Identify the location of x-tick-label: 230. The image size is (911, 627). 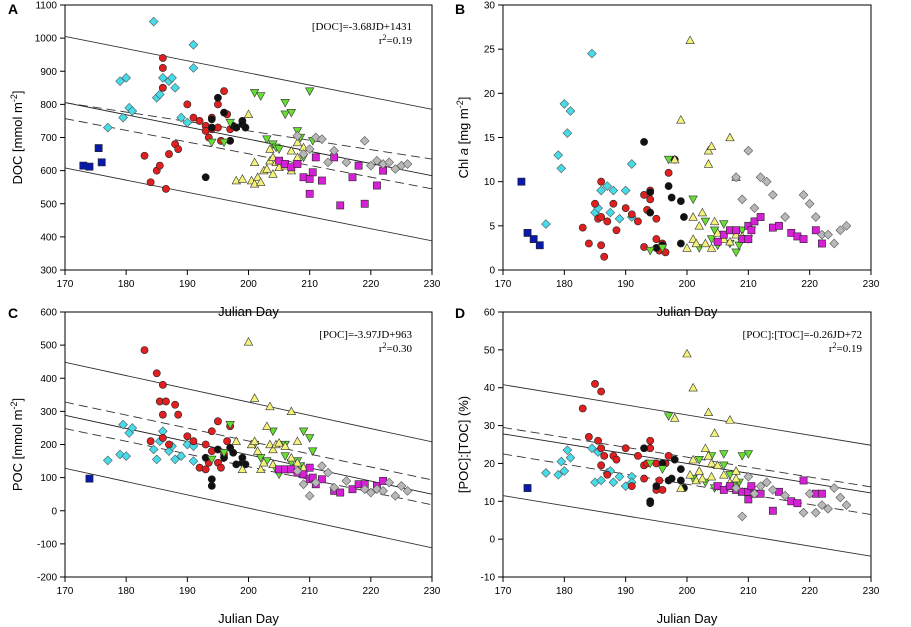
(432, 284).